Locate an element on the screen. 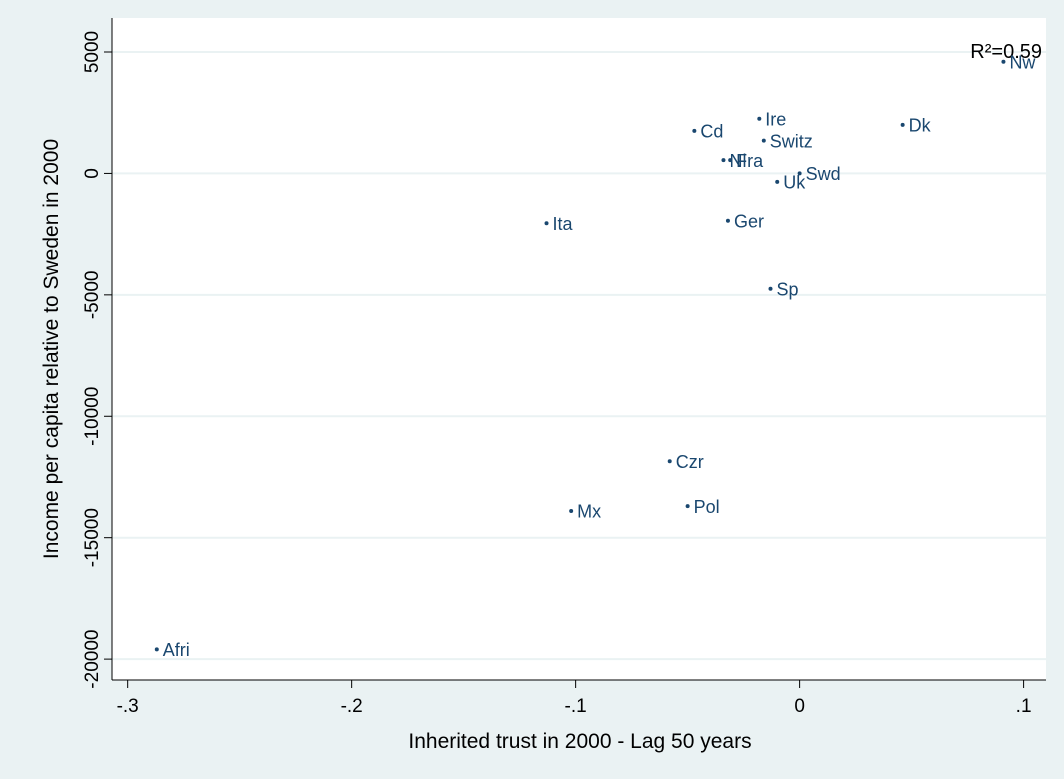 The width and height of the screenshot is (1064, 779). point-label: Ire is located at coordinates (775, 120).